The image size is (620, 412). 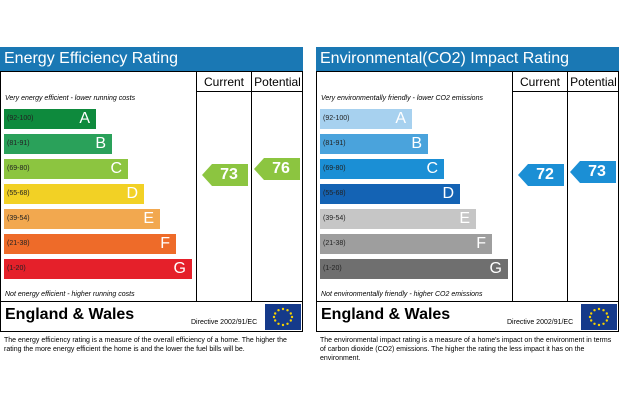 What do you see at coordinates (593, 172) in the screenshot?
I see `potential-rating-arrow: 73` at bounding box center [593, 172].